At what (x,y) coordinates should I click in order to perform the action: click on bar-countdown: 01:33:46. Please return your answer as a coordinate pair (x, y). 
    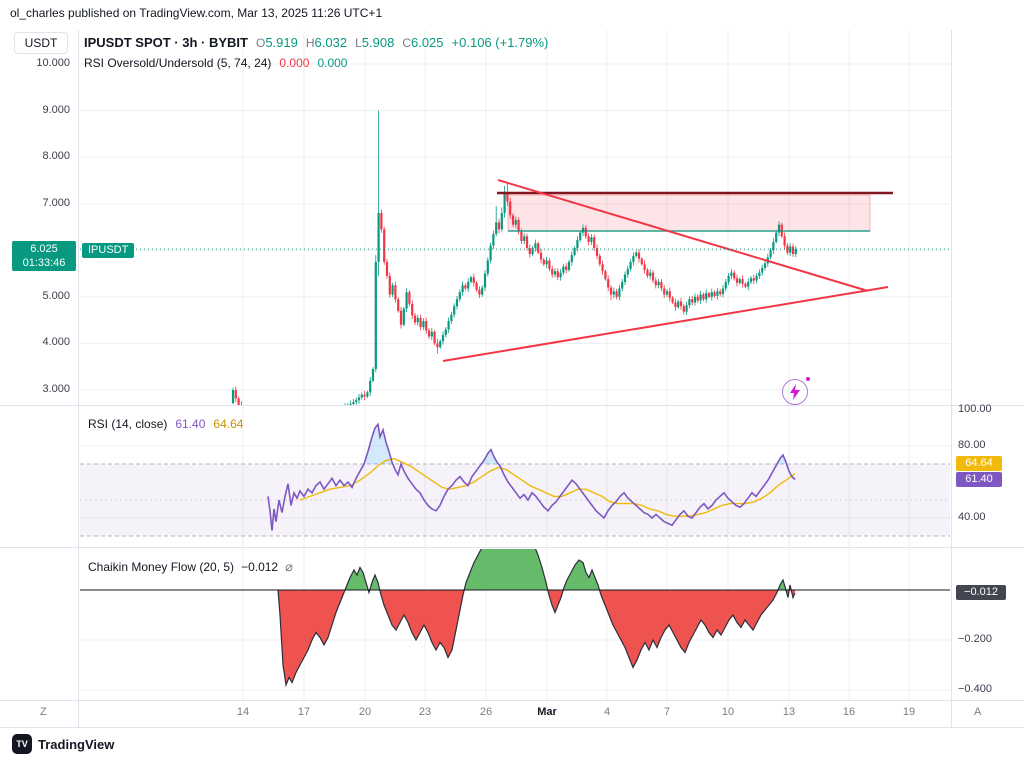
    Looking at the image, I should click on (44, 263).